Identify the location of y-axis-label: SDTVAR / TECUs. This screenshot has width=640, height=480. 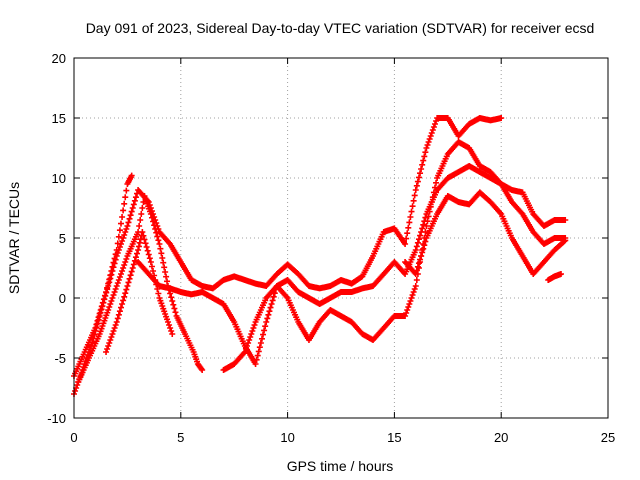
(14, 238).